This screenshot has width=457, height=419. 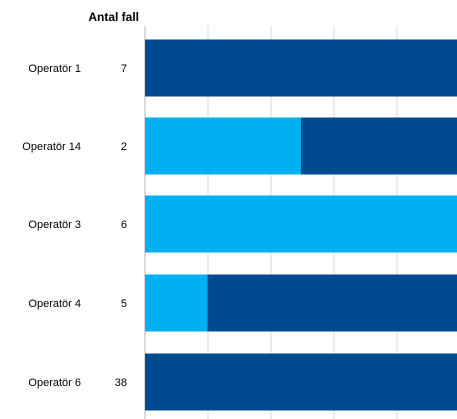 I want to click on count-label: 6, so click(x=124, y=225).